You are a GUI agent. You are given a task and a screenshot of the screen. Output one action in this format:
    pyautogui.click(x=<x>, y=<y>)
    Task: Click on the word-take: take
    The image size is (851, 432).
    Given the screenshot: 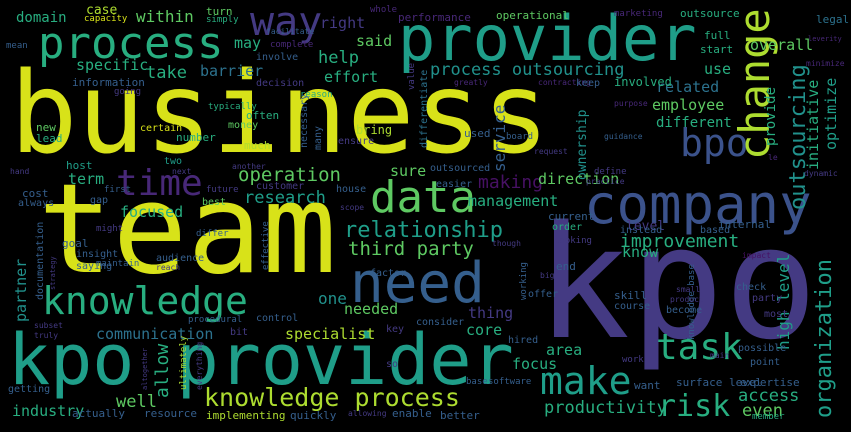 What is the action you would take?
    pyautogui.click(x=166, y=73)
    